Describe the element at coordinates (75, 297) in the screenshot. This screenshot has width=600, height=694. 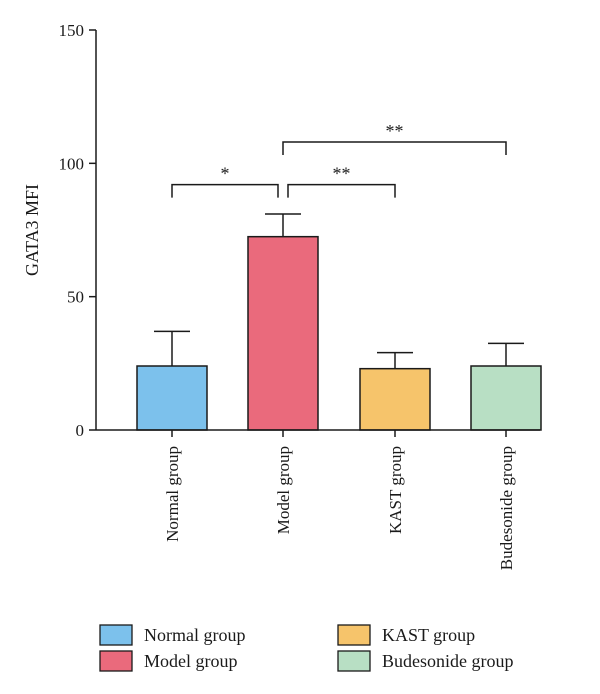
I see `y-tick-label: 50` at that location.